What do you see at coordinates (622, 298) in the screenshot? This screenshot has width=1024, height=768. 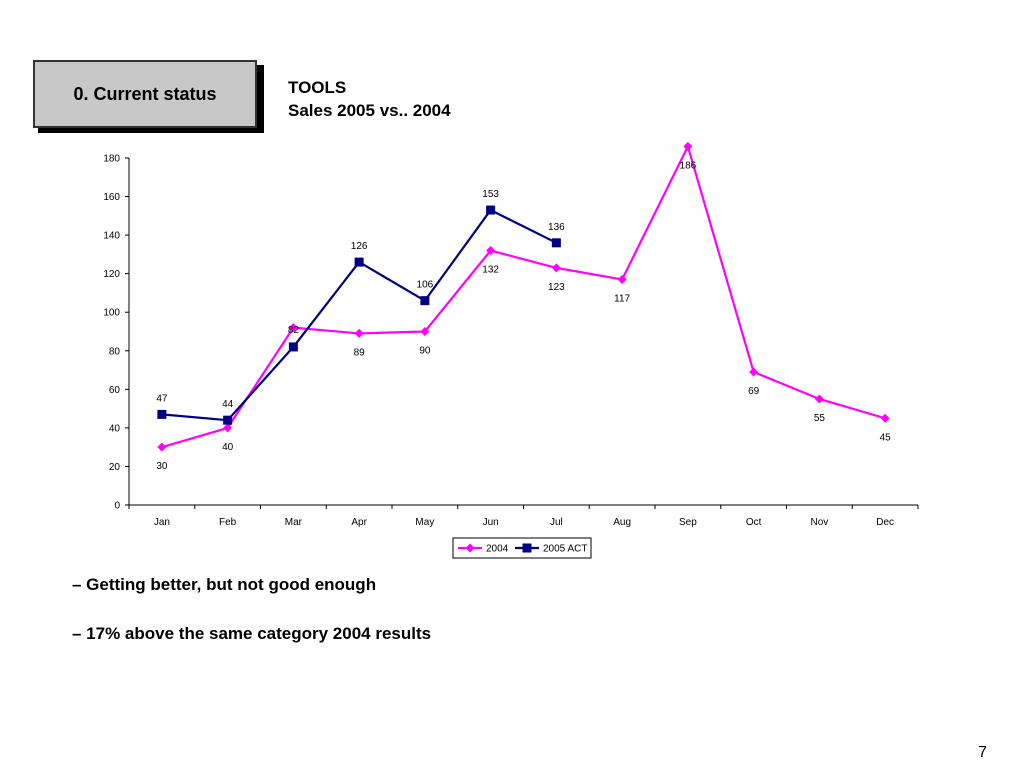 I see `data-label-2004: 117` at bounding box center [622, 298].